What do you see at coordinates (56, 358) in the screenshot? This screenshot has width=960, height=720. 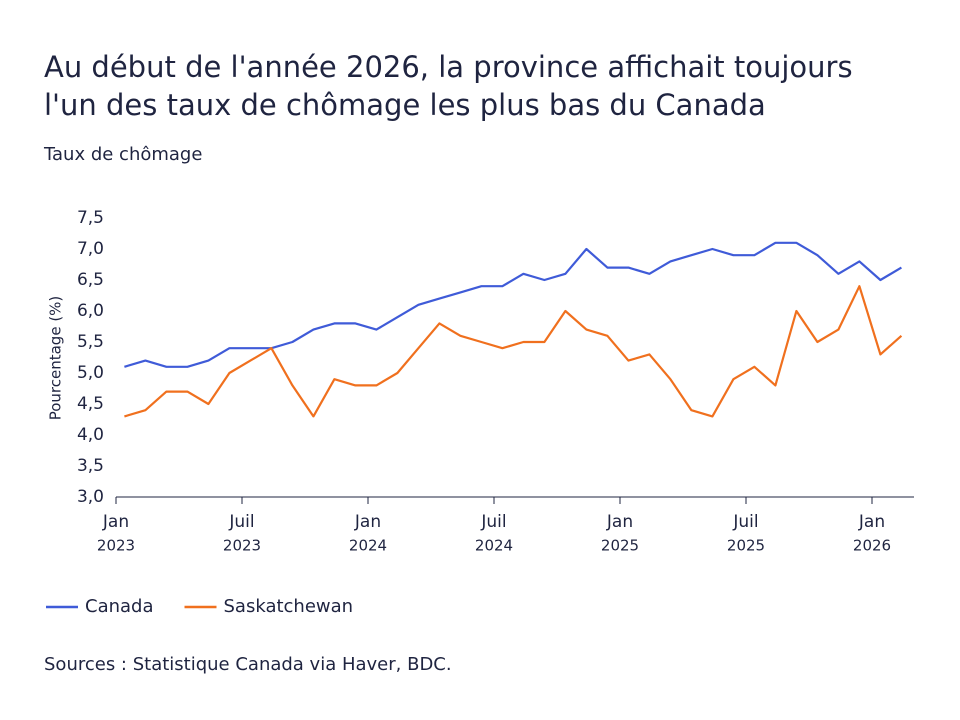 I see `y-axis-label: Pourcentage (%)` at bounding box center [56, 358].